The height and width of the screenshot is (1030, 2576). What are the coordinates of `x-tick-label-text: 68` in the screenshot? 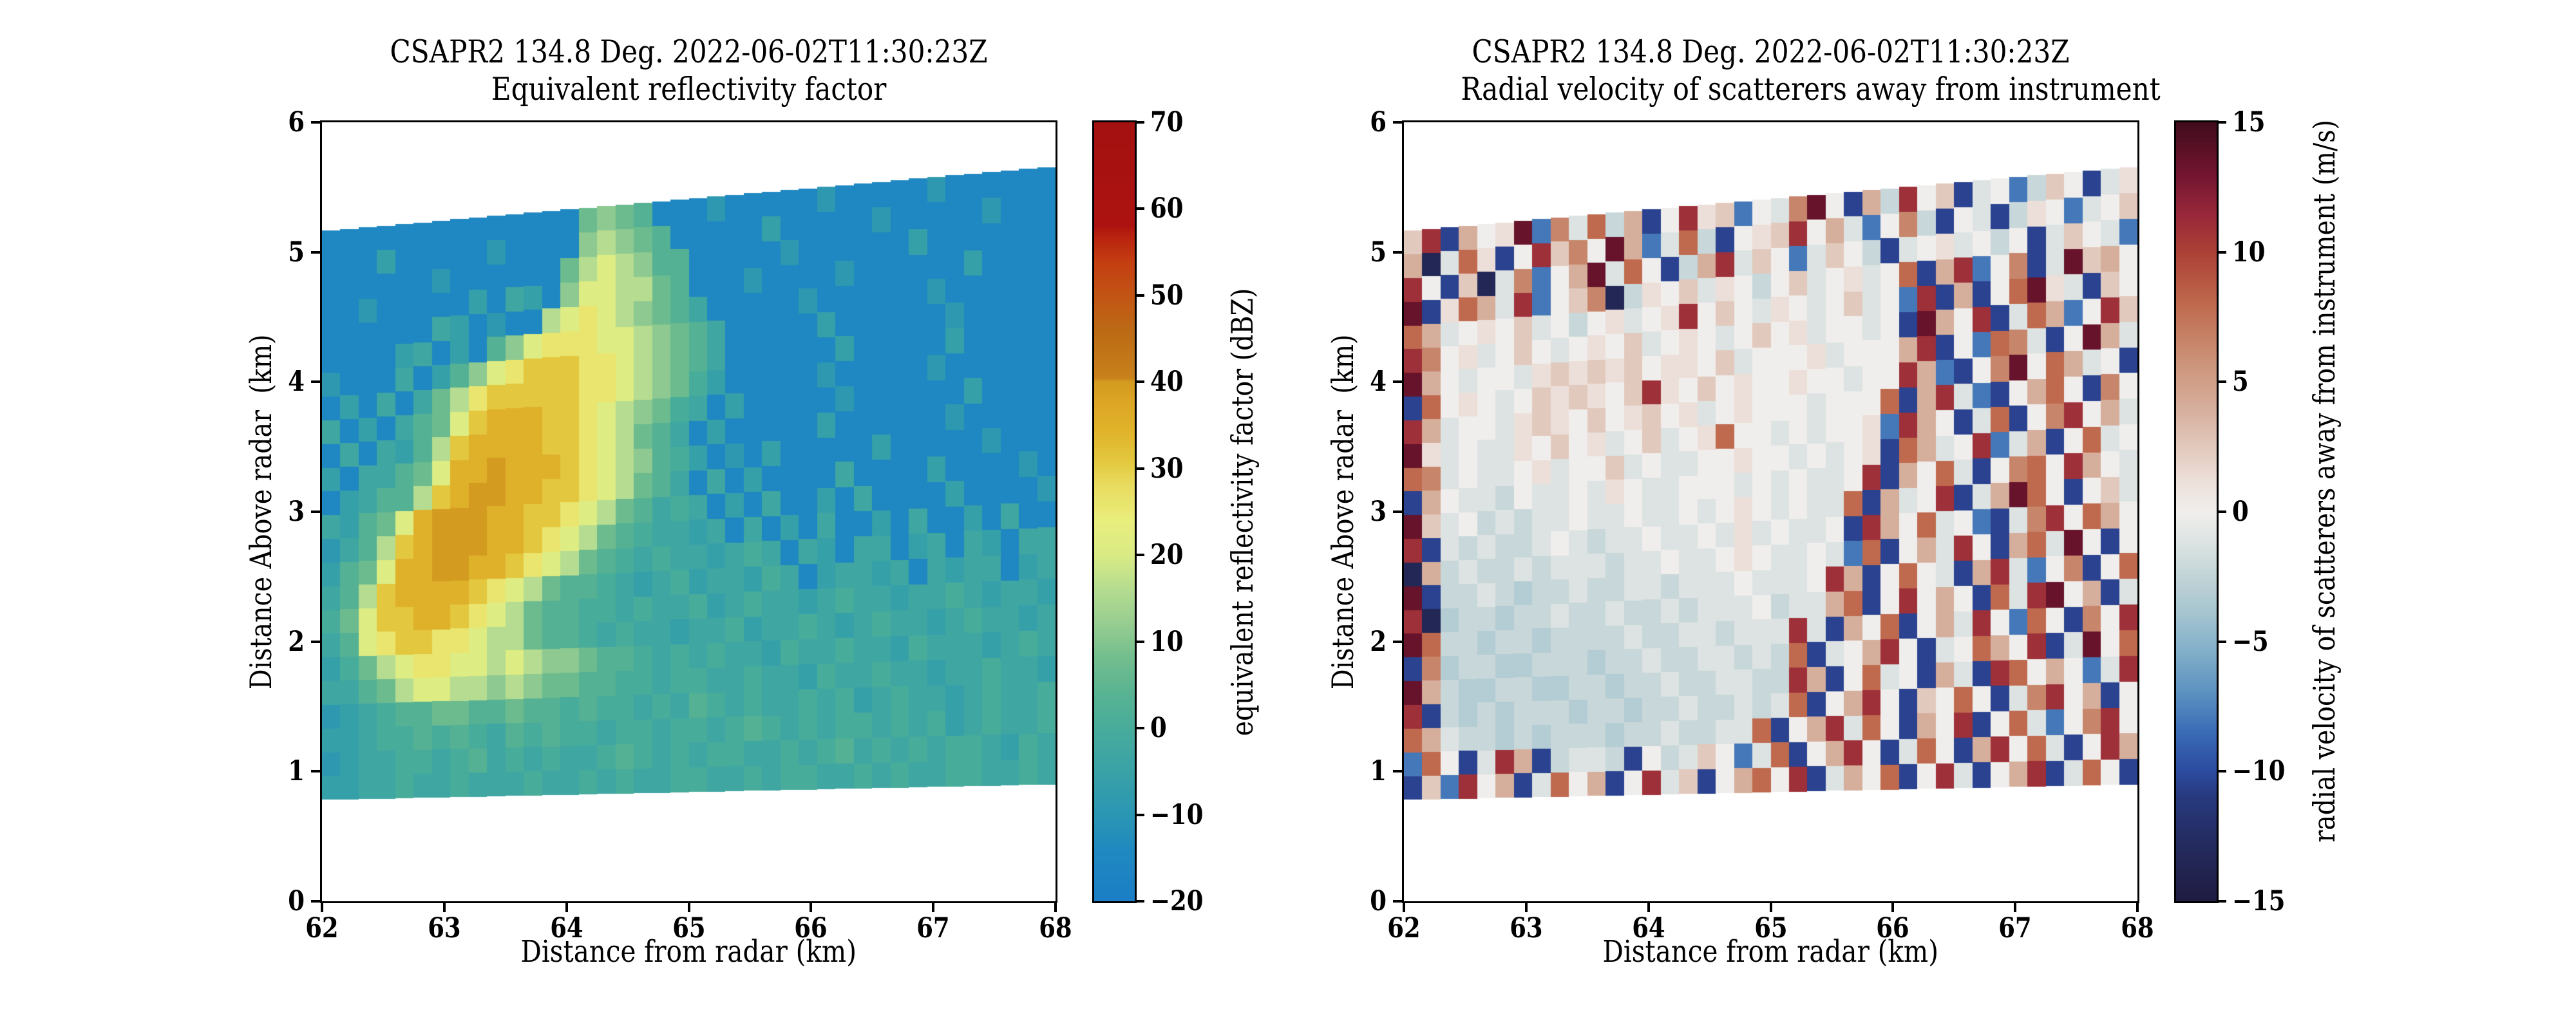 It's located at (1055, 928).